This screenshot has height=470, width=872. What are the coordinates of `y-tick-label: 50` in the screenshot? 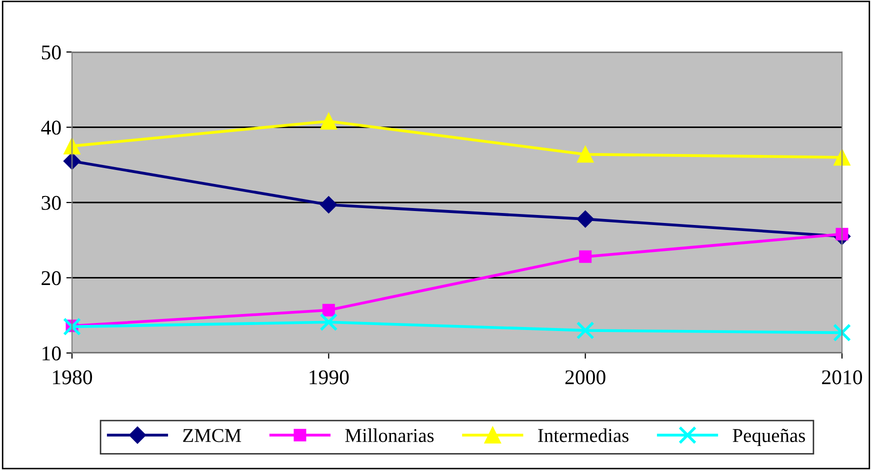 It's located at (51, 52).